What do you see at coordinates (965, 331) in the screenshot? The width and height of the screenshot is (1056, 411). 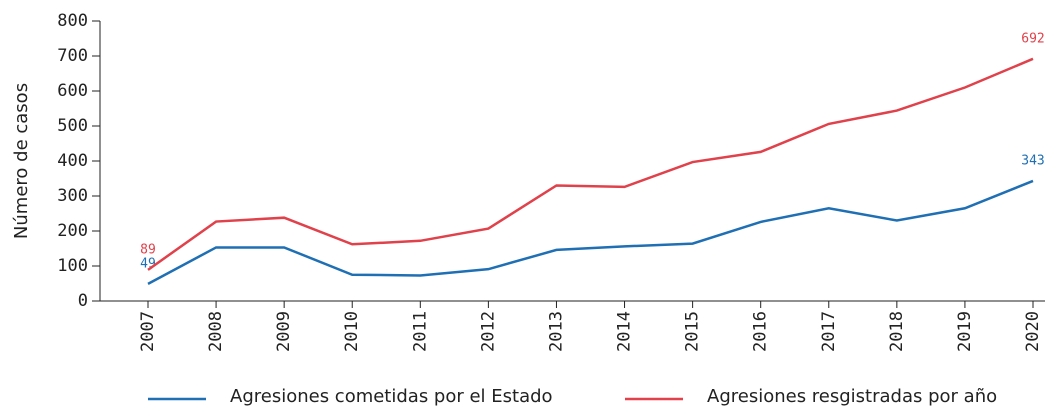 I see `x-tick-label: 2019` at bounding box center [965, 331].